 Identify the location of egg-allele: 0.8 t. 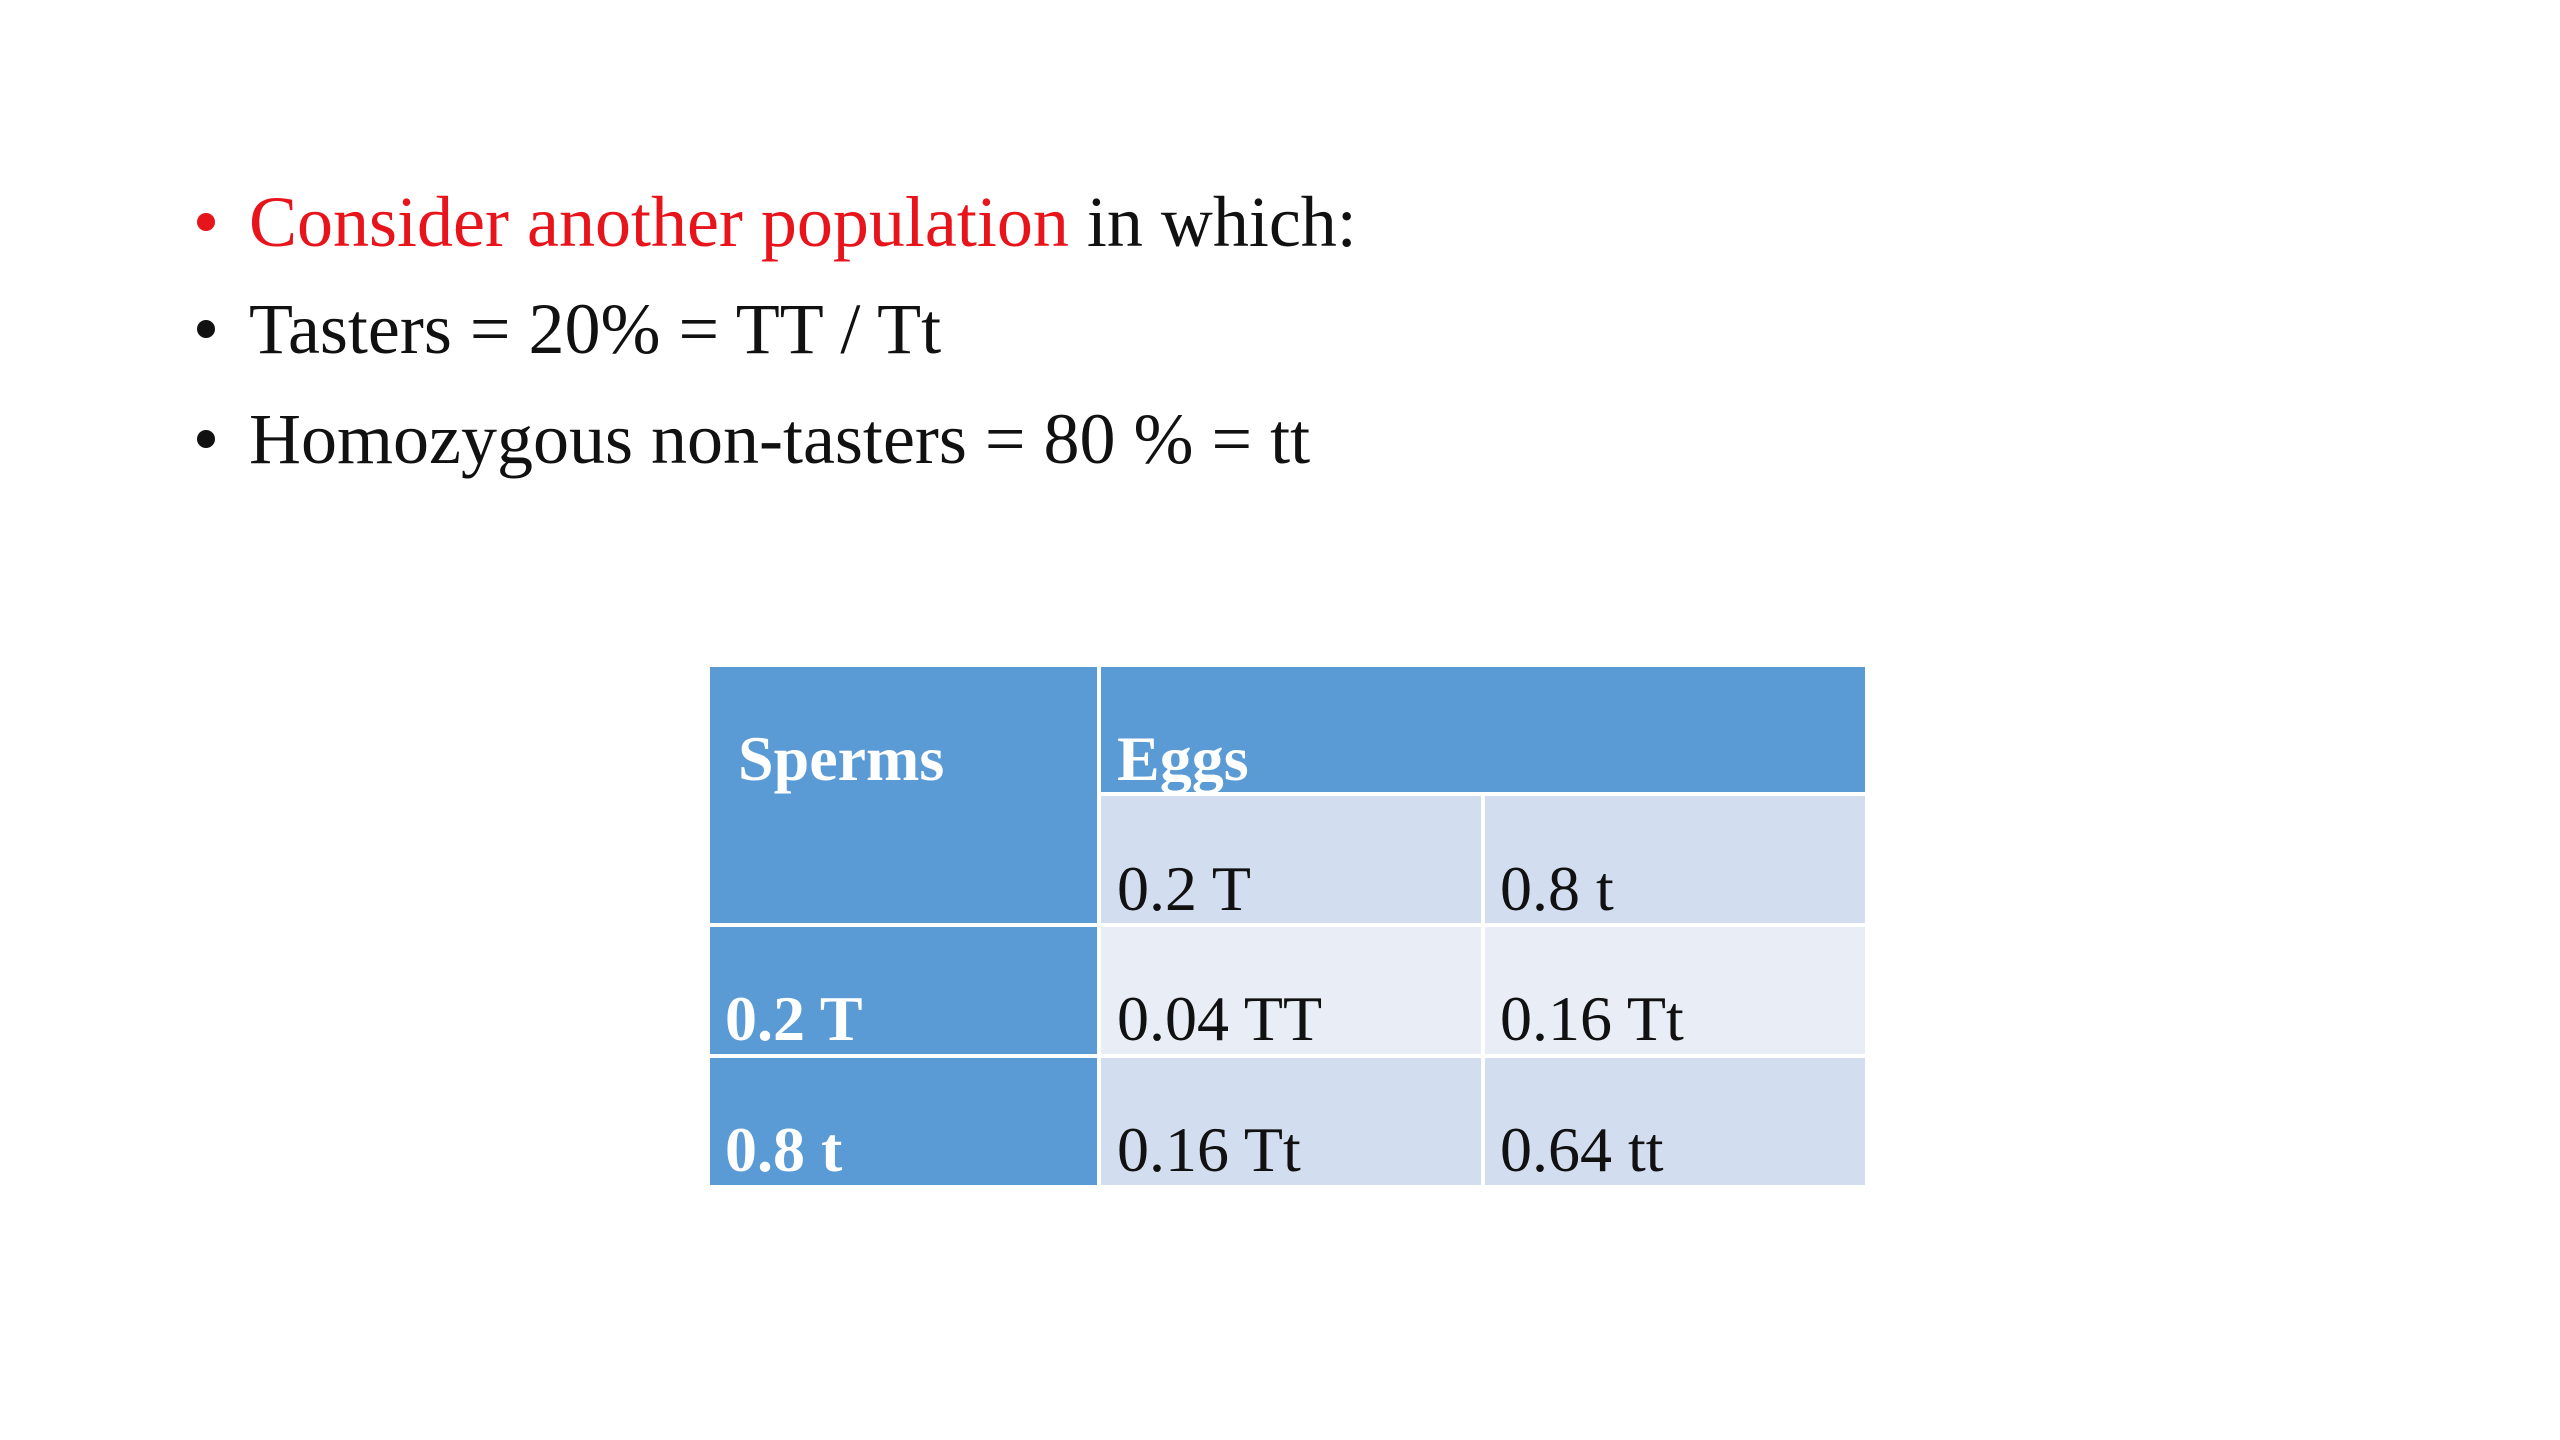
(1557, 888).